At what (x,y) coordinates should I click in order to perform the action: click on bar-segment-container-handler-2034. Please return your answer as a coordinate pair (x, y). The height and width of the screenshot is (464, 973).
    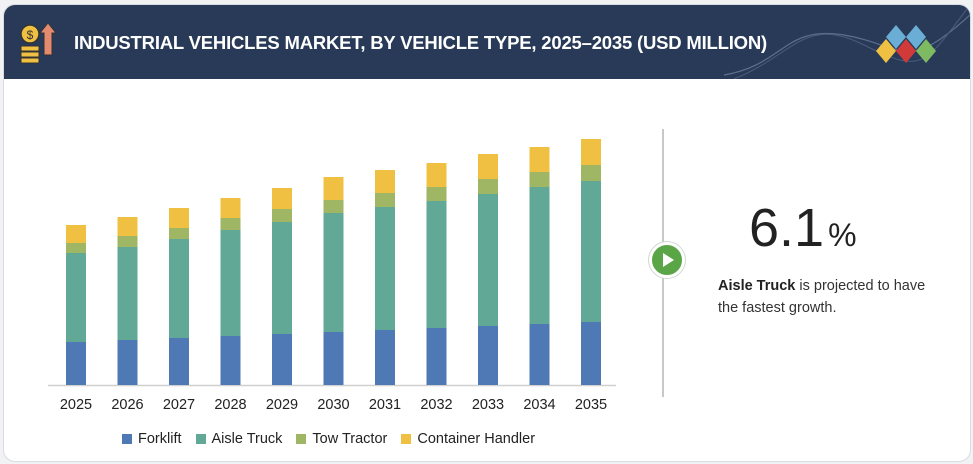
    Looking at the image, I should click on (539, 159).